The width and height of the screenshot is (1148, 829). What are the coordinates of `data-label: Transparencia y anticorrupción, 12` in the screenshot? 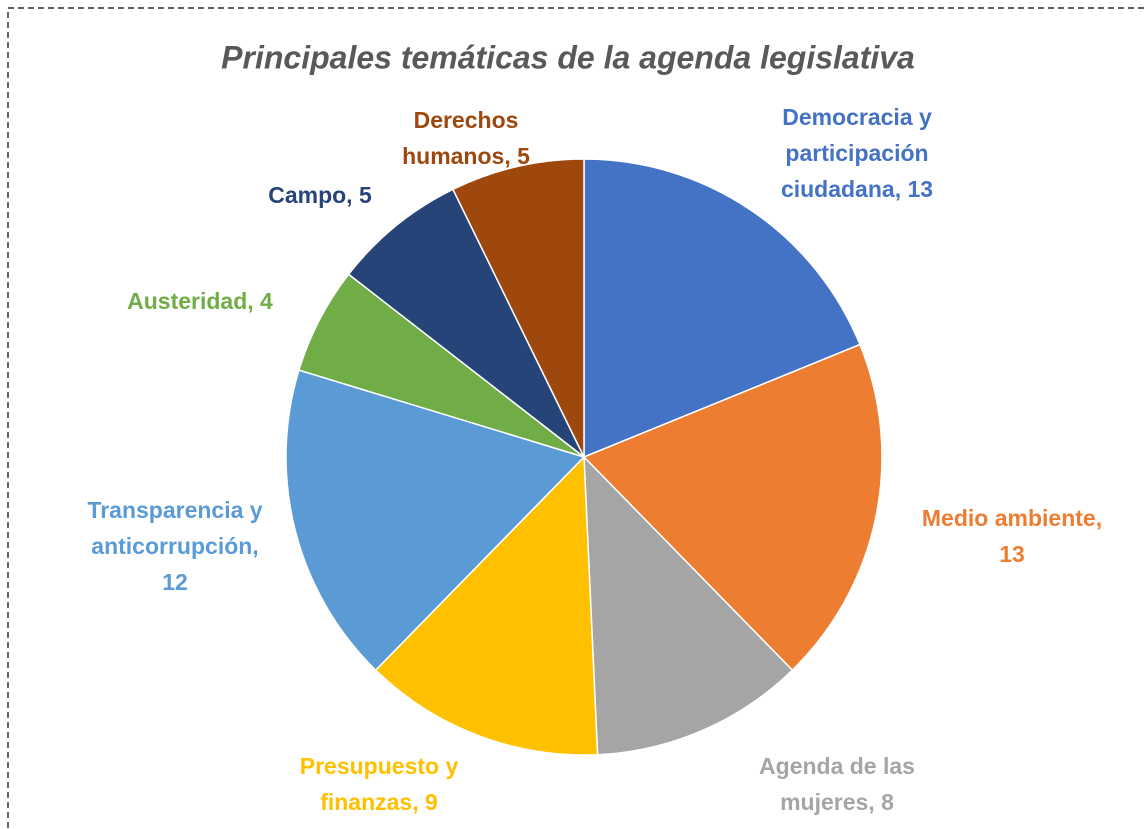 It's located at (174, 546).